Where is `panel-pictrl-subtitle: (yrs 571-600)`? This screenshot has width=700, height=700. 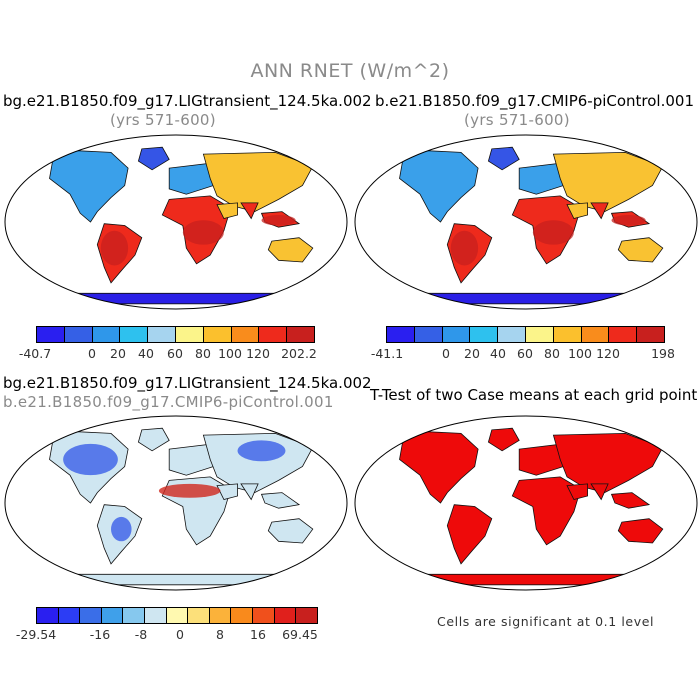
panel-pictrl-subtitle: (yrs 571-600) is located at coordinates (517, 120).